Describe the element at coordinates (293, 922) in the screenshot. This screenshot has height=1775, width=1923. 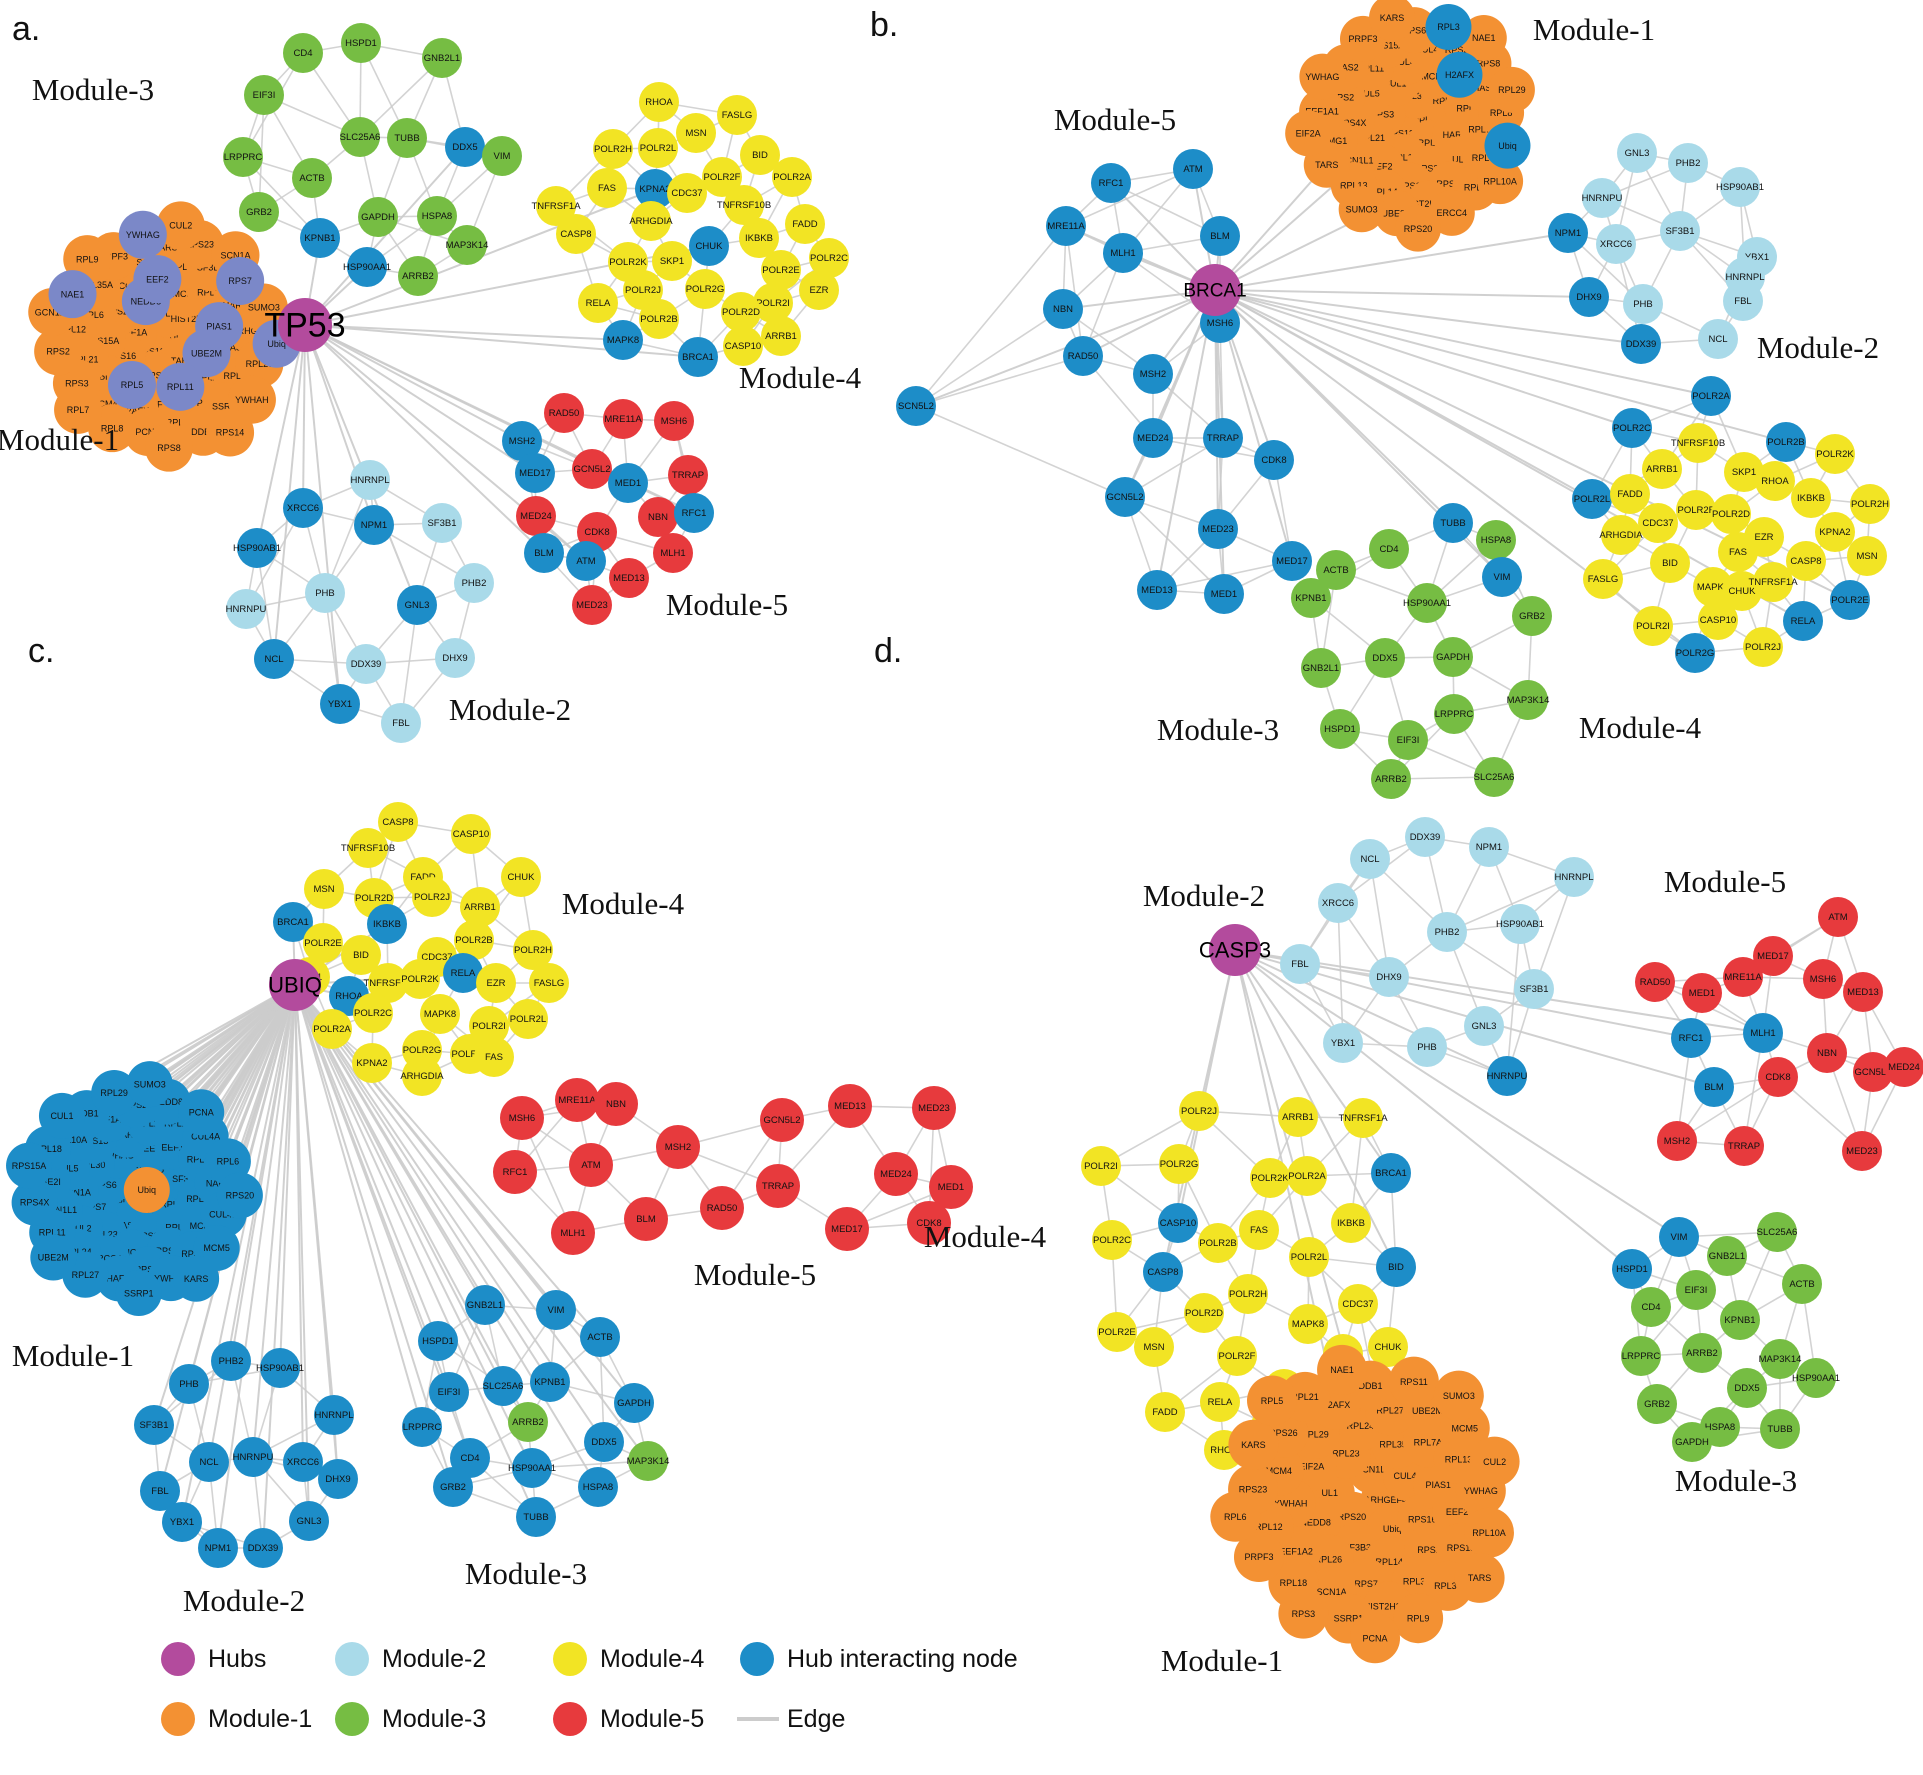
I see `node-circle-brca1` at that location.